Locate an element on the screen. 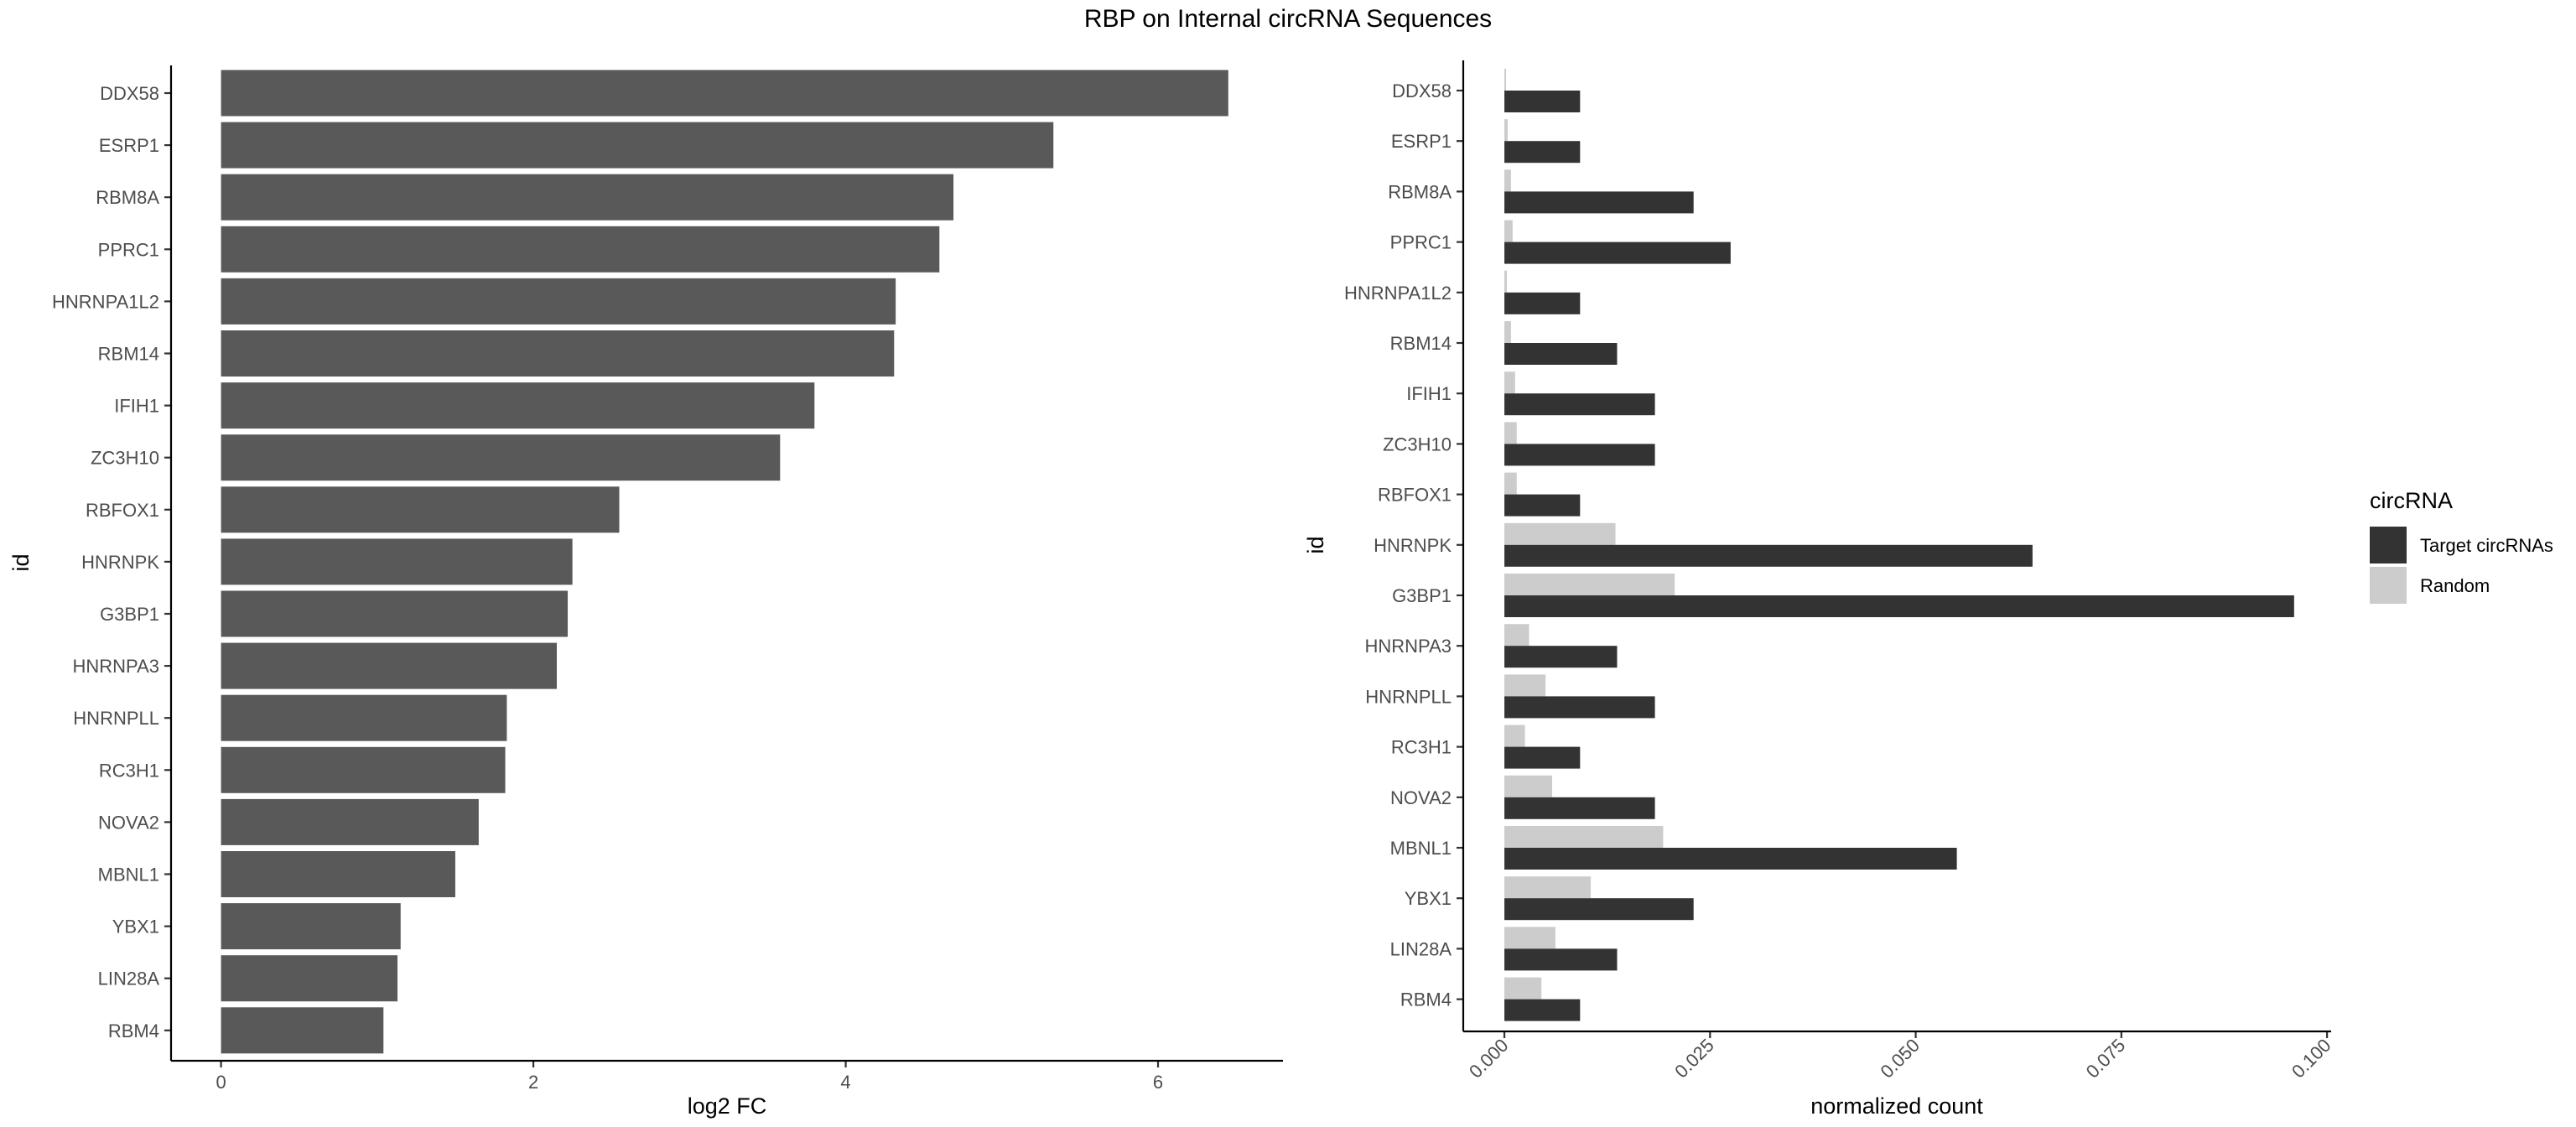 This screenshot has height=1127, width=2576. bar-target-mbnl1 is located at coordinates (1730, 859).